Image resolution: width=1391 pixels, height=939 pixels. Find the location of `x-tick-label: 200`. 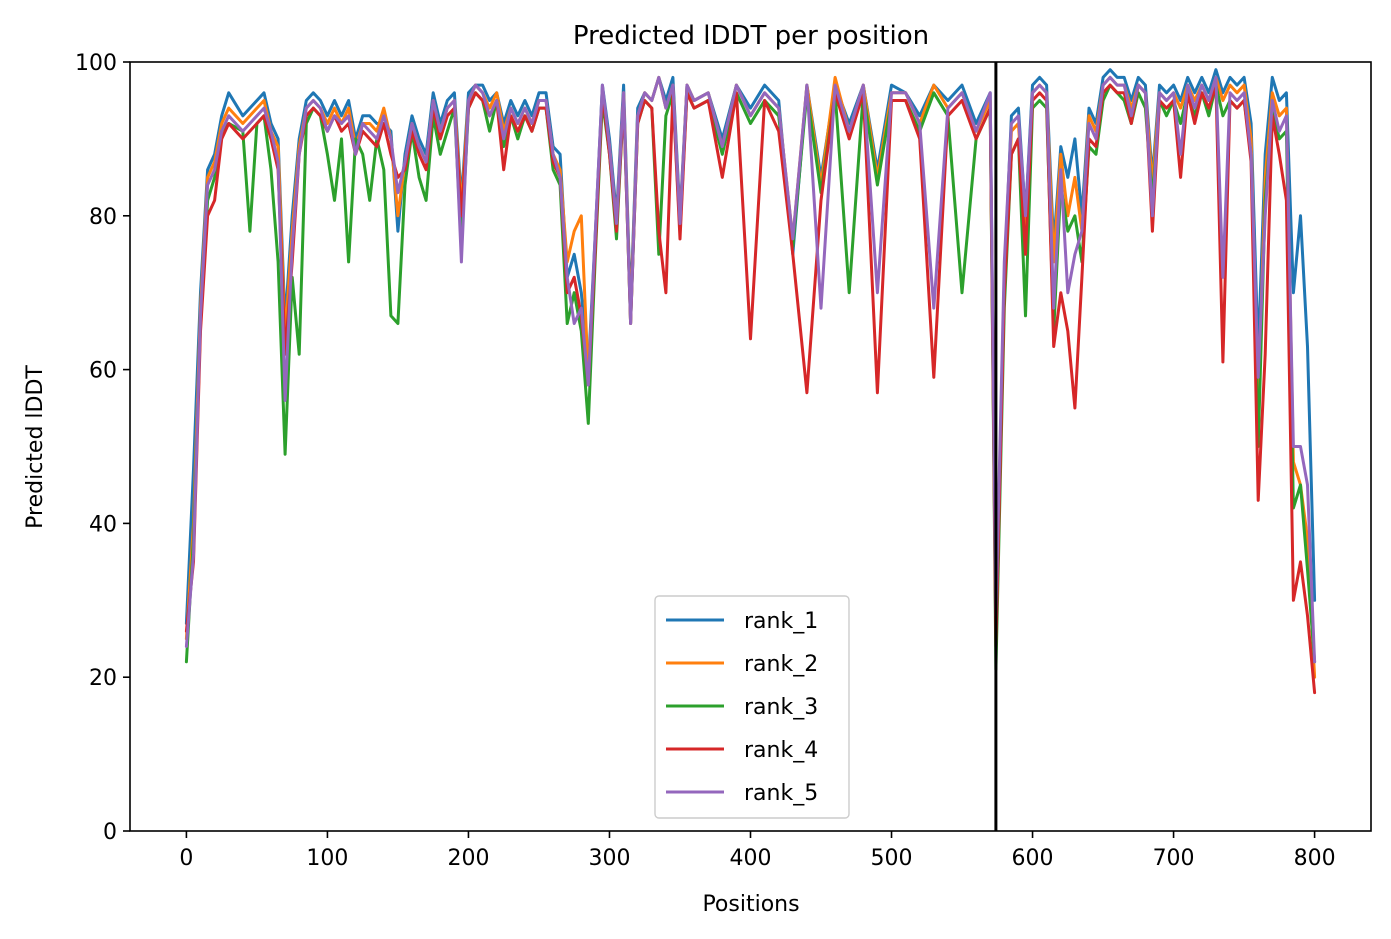

x-tick-label: 200 is located at coordinates (468, 858).